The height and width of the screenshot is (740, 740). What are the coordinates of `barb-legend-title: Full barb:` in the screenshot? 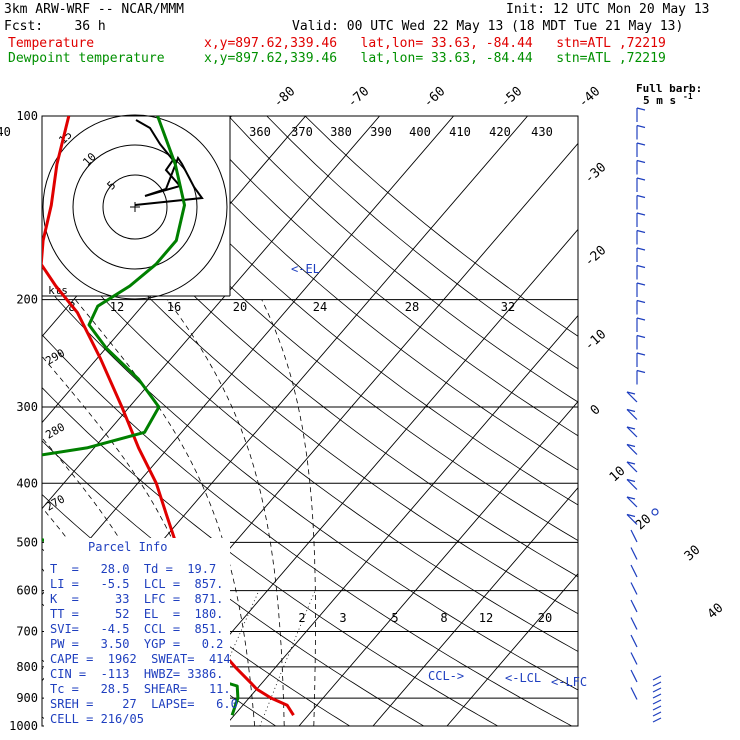 It's located at (669, 88).